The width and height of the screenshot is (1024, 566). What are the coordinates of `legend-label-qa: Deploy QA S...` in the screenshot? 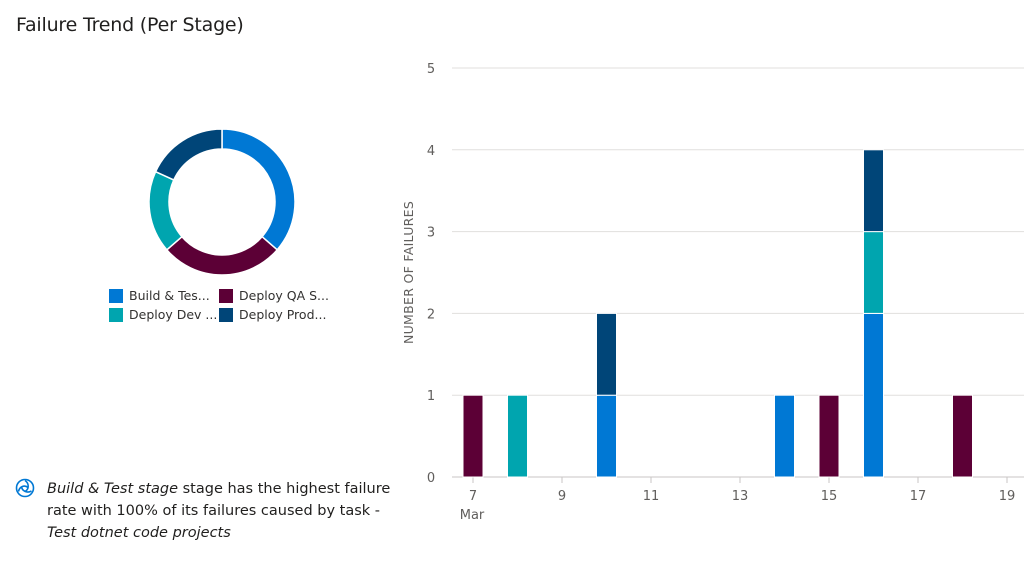 It's located at (284, 295).